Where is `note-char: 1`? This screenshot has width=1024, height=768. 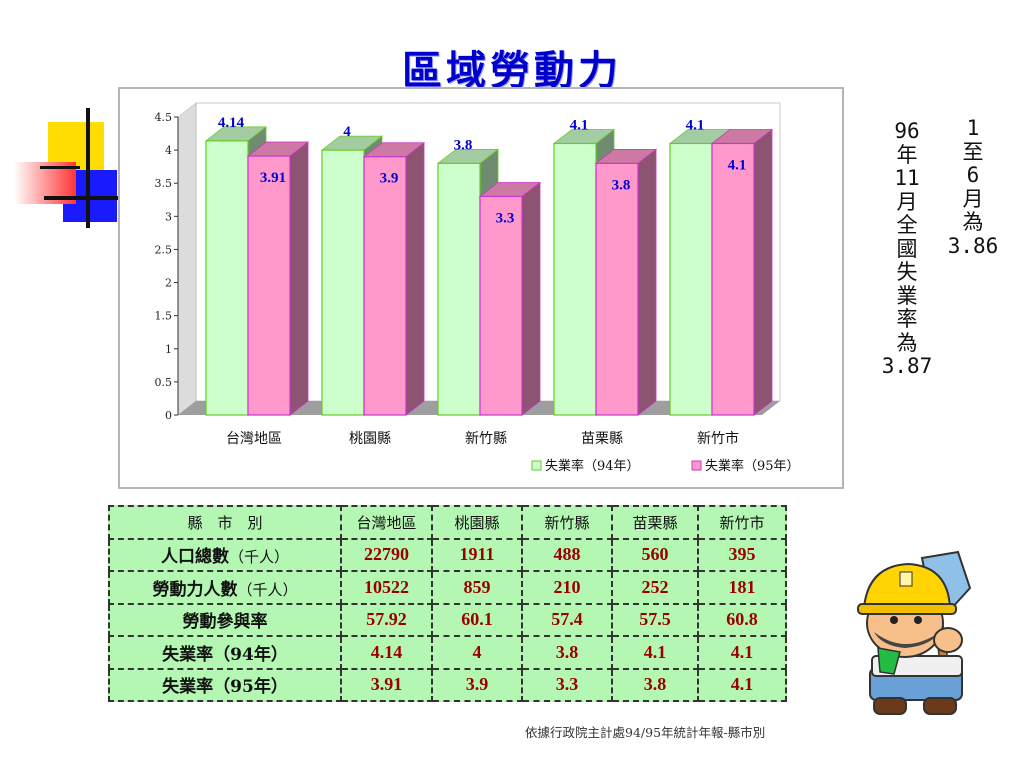
note-char: 1 is located at coordinates (973, 128).